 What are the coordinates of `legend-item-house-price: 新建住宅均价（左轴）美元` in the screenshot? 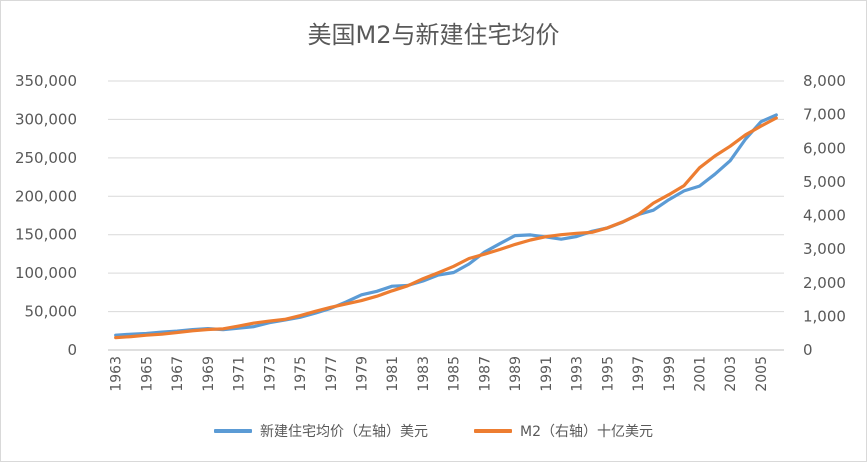 It's located at (321, 431).